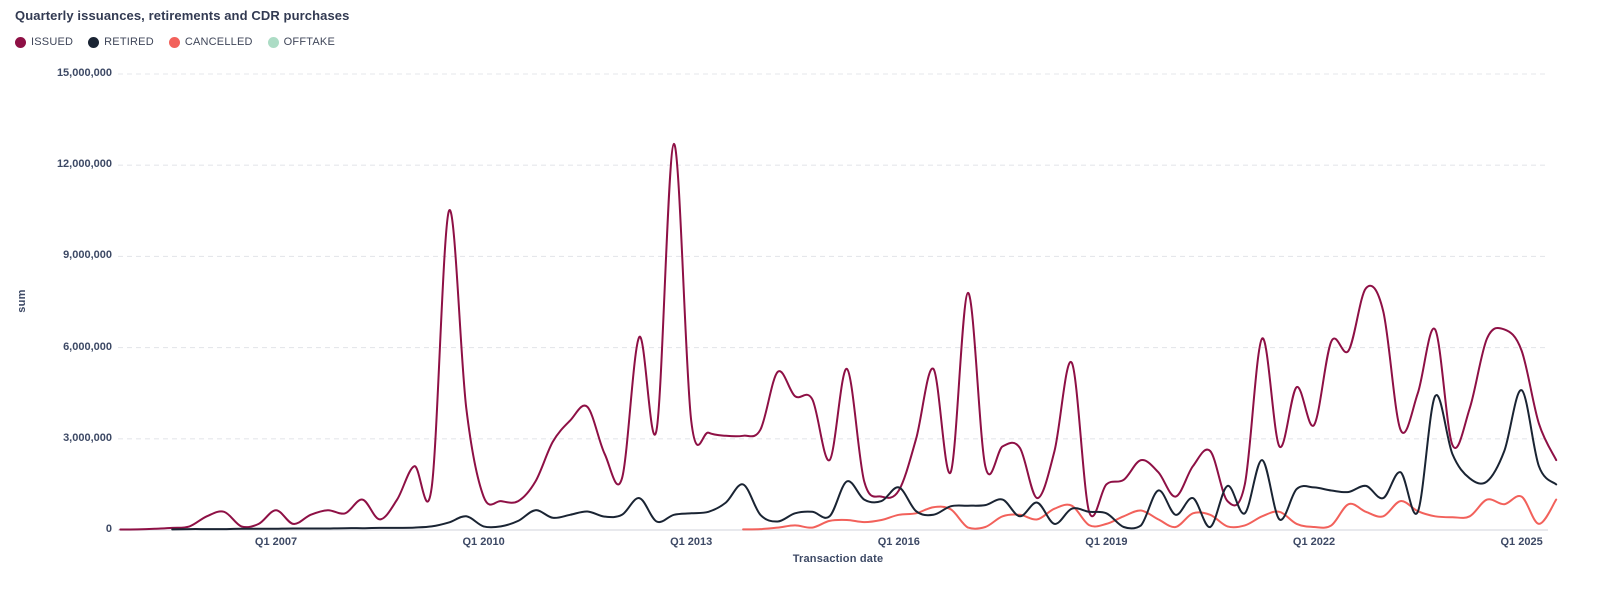  What do you see at coordinates (898, 542) in the screenshot?
I see `x-tick-label: Q1 2016` at bounding box center [898, 542].